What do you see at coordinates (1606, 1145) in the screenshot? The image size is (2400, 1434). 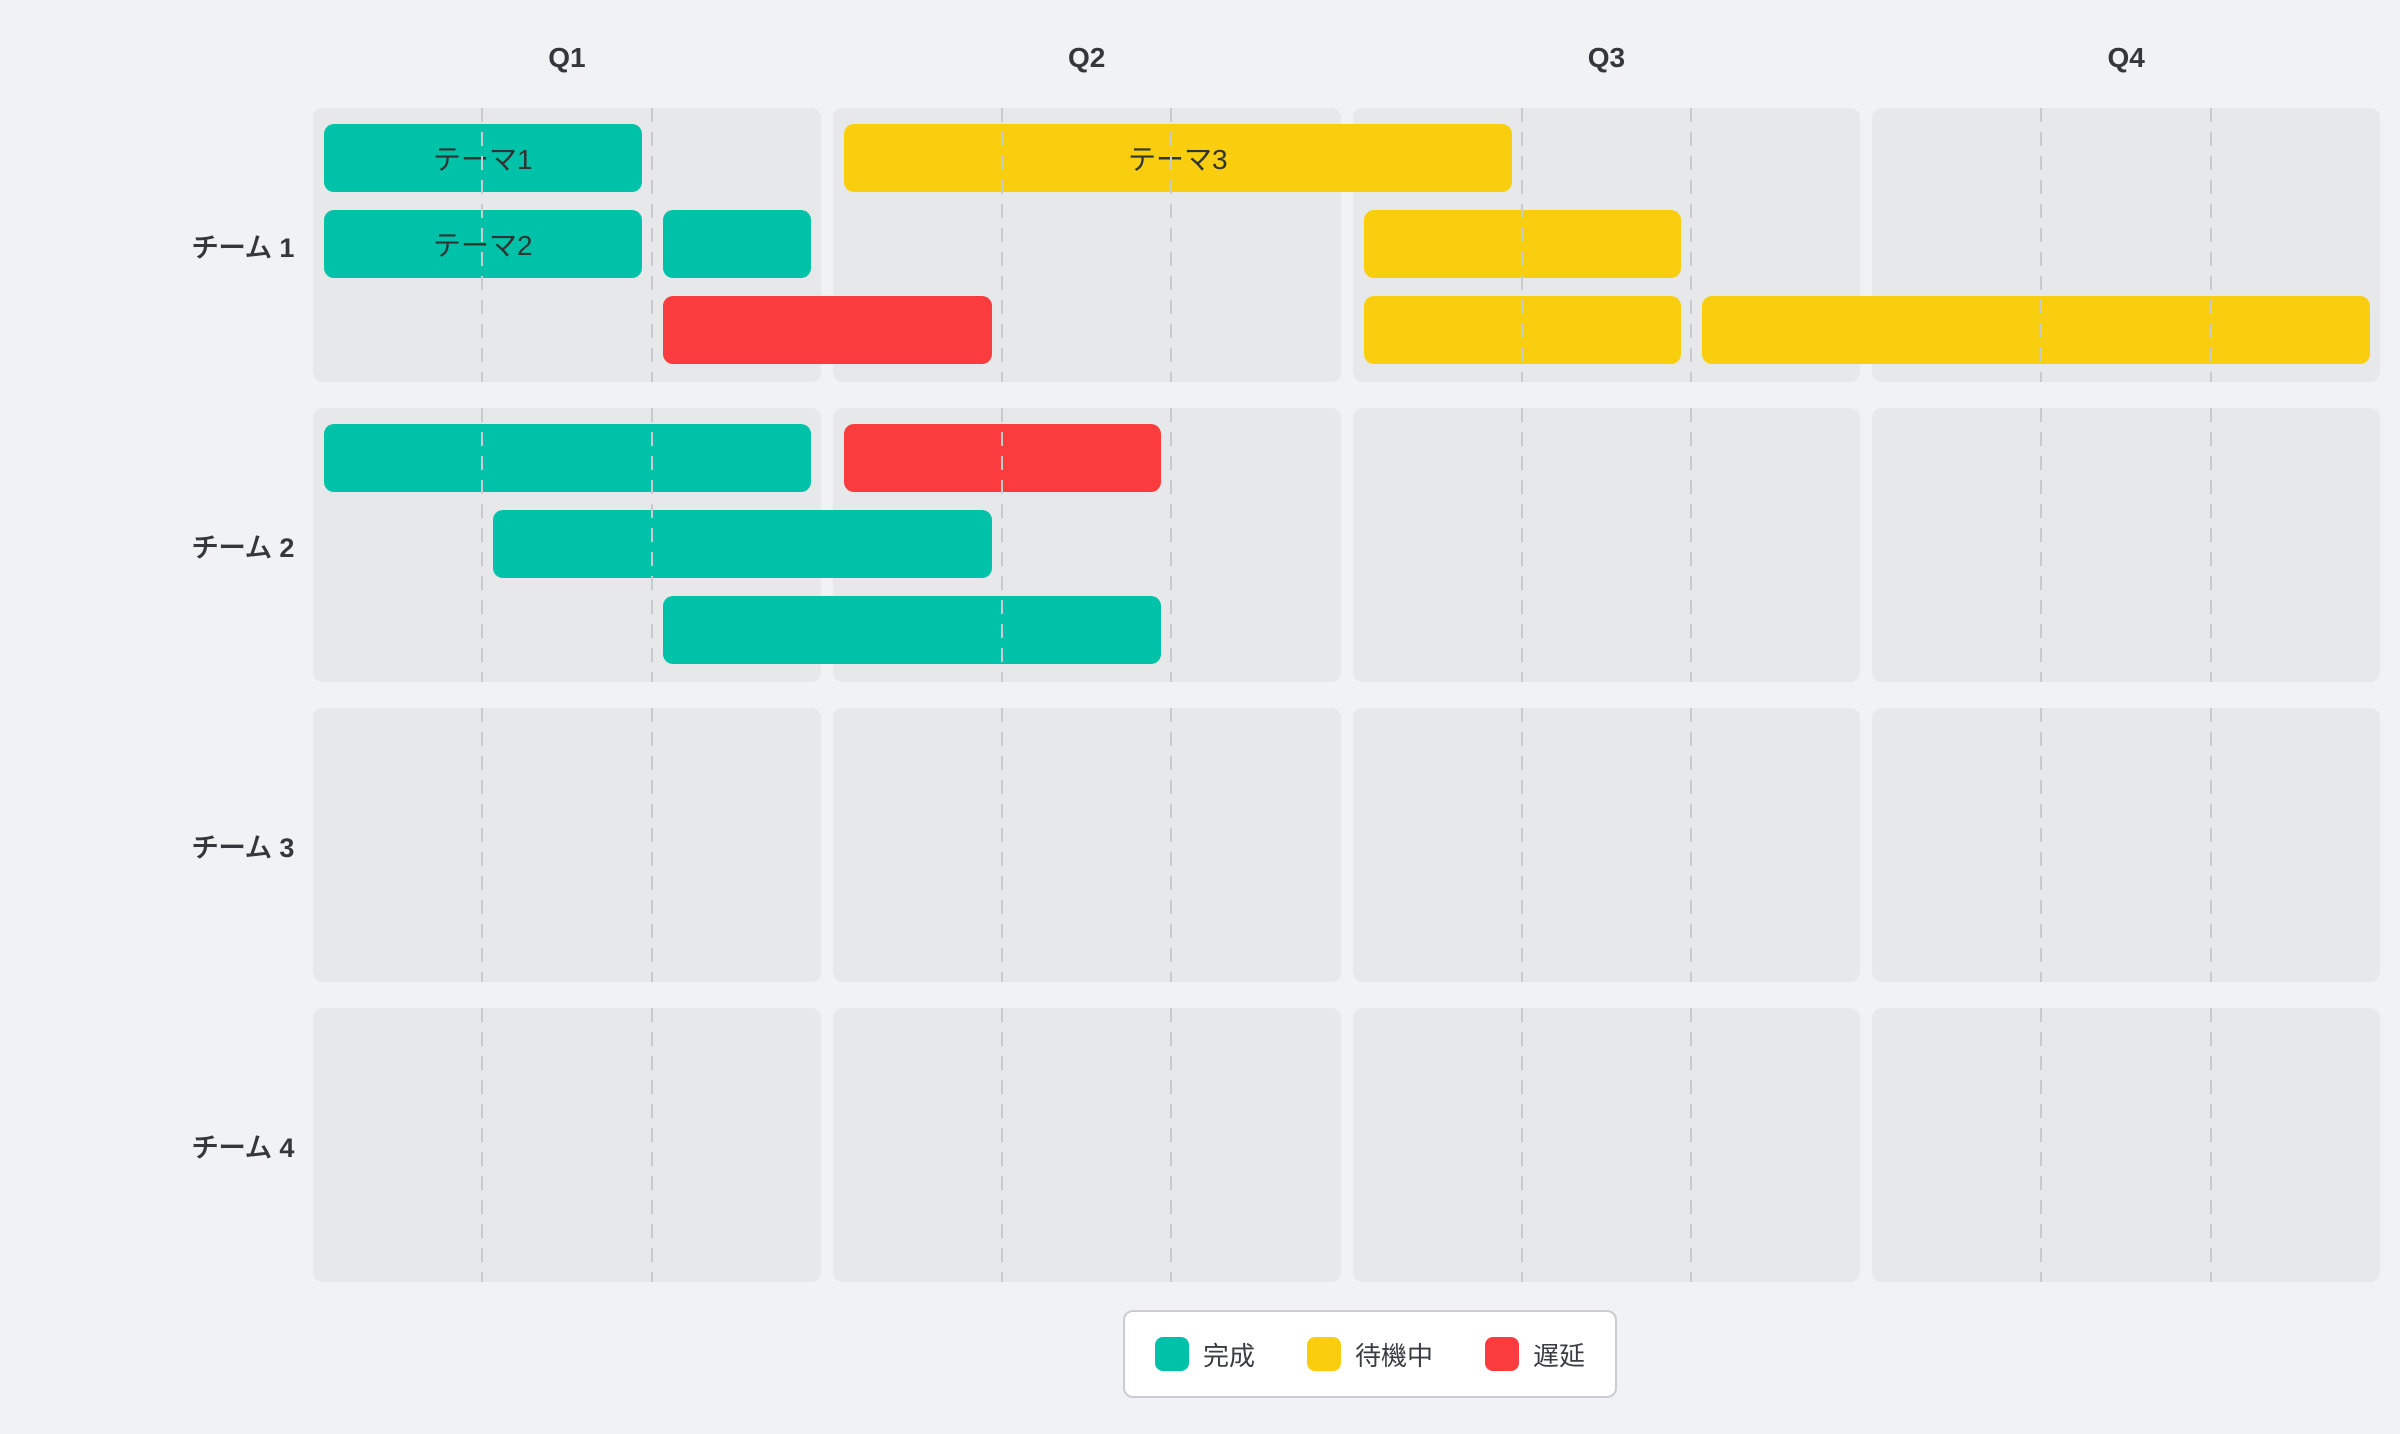 I see `grid-cell-team4-q3` at bounding box center [1606, 1145].